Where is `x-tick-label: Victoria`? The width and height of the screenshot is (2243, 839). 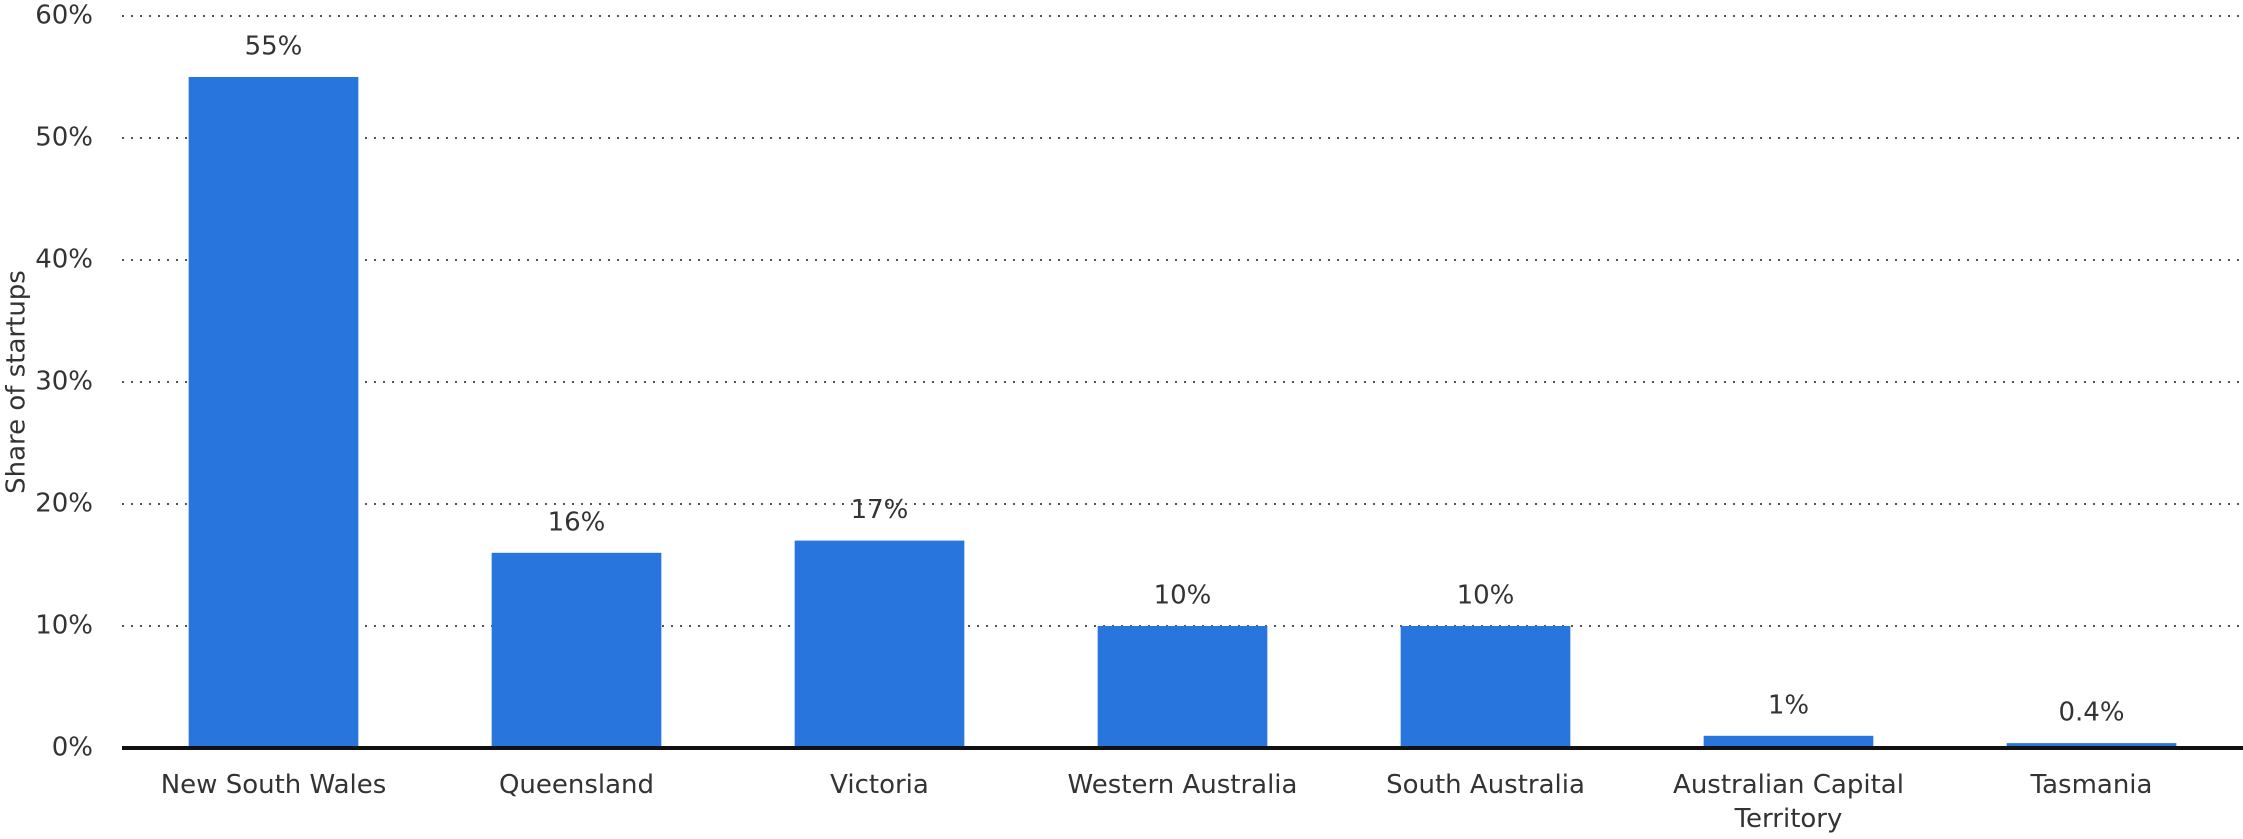
x-tick-label: Victoria is located at coordinates (879, 785).